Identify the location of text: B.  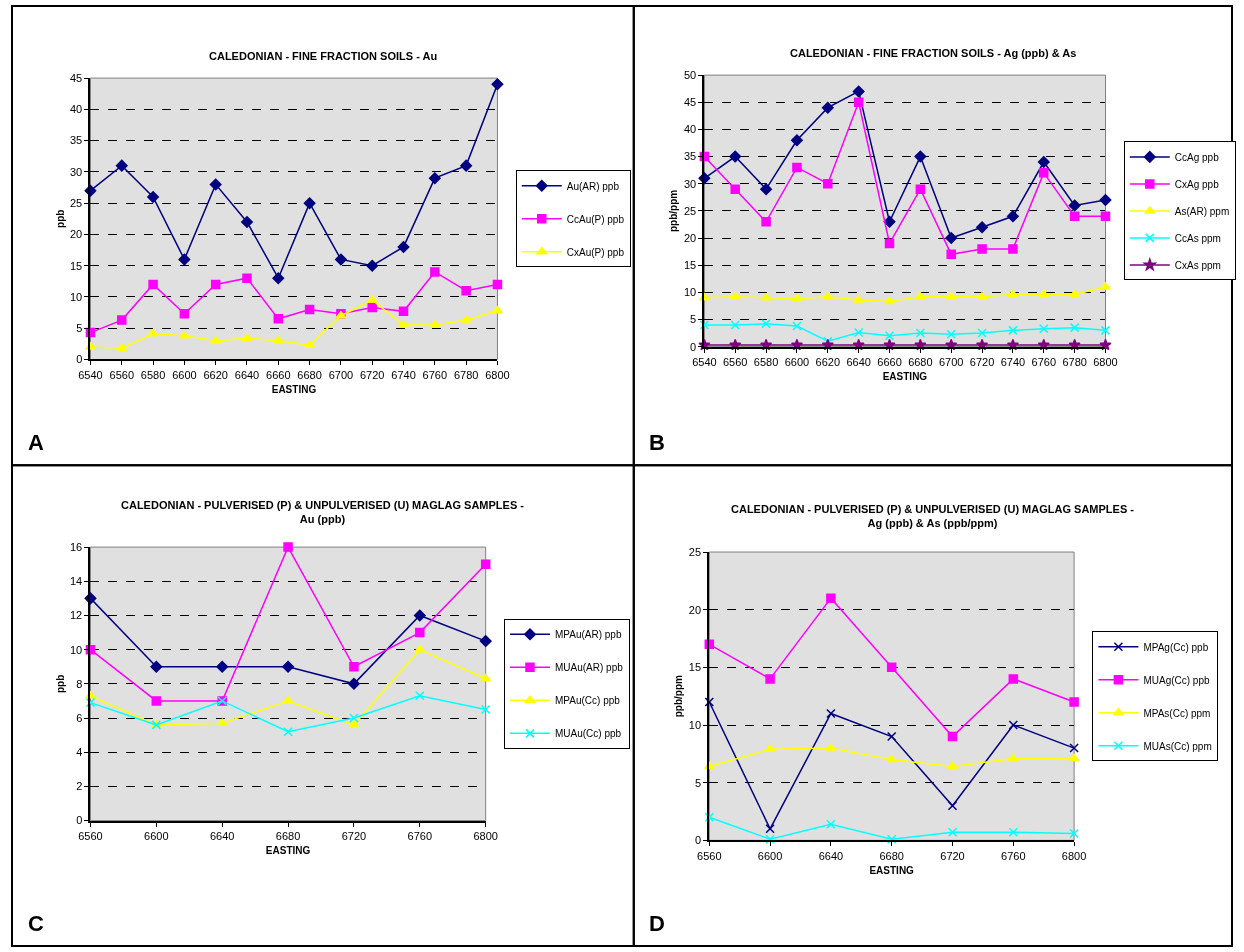
(657, 442).